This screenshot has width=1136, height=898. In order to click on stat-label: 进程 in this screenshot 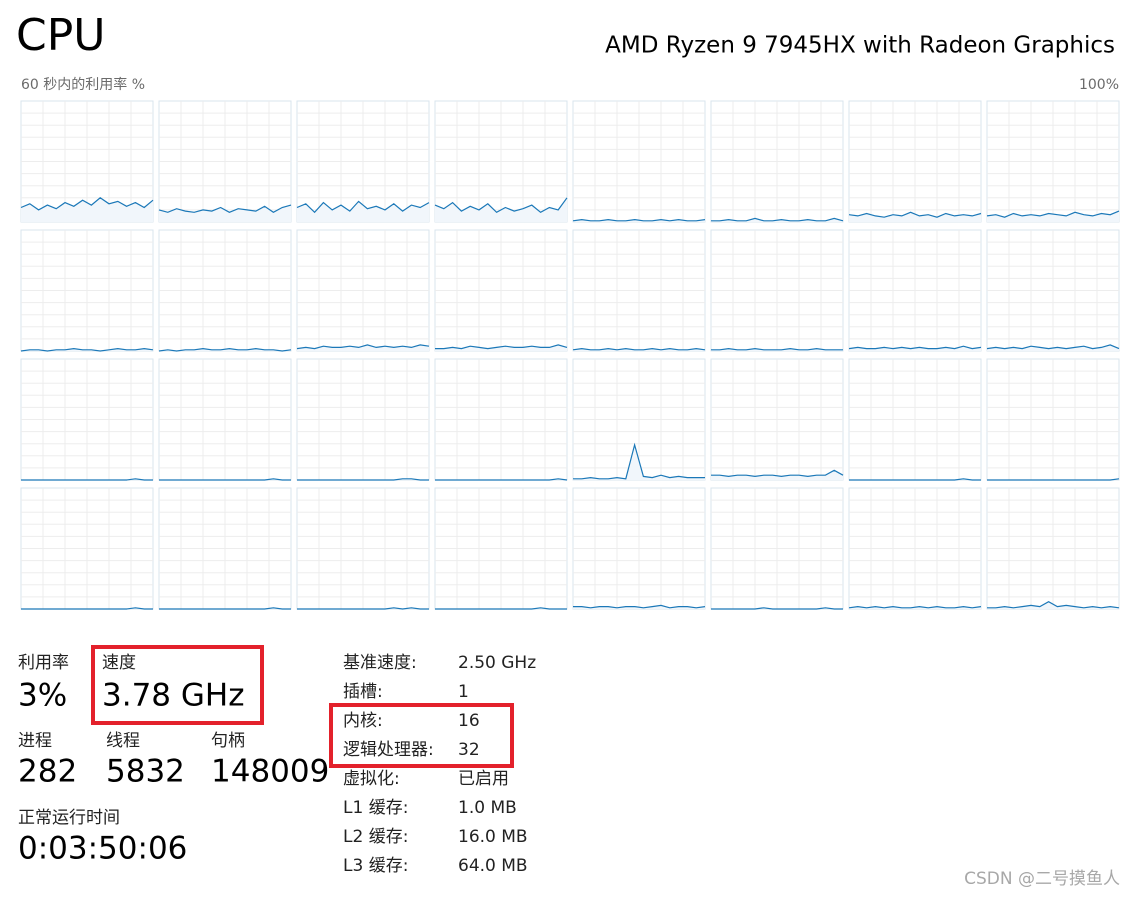, I will do `click(35, 741)`.